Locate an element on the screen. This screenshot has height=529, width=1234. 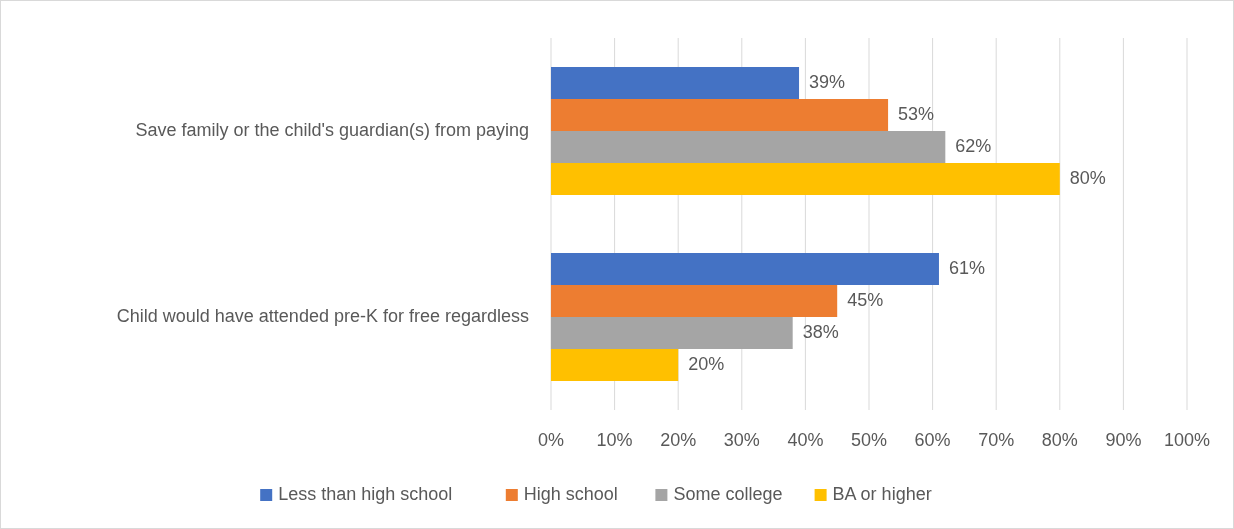
x-tick-label: 100% is located at coordinates (1187, 439).